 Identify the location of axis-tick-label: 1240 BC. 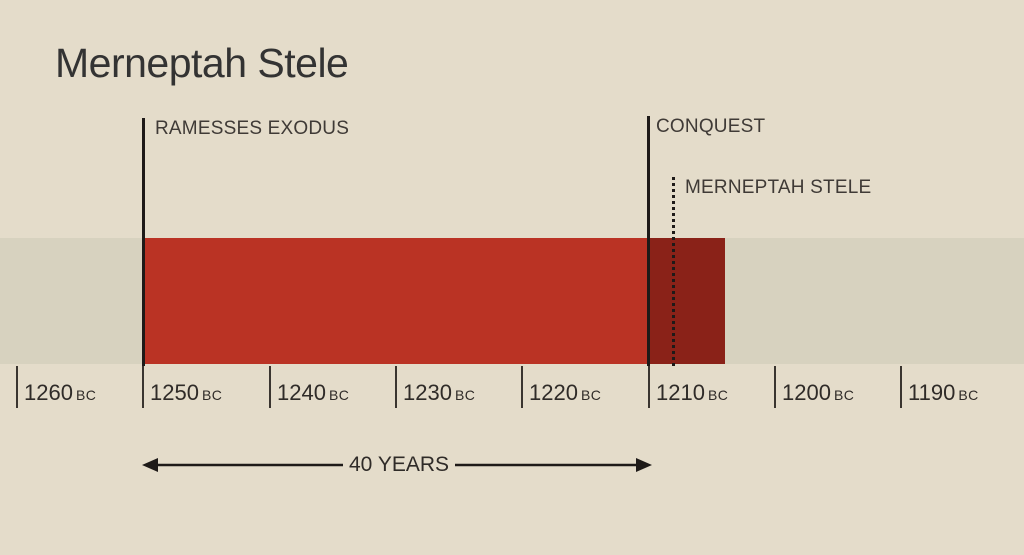
(313, 393).